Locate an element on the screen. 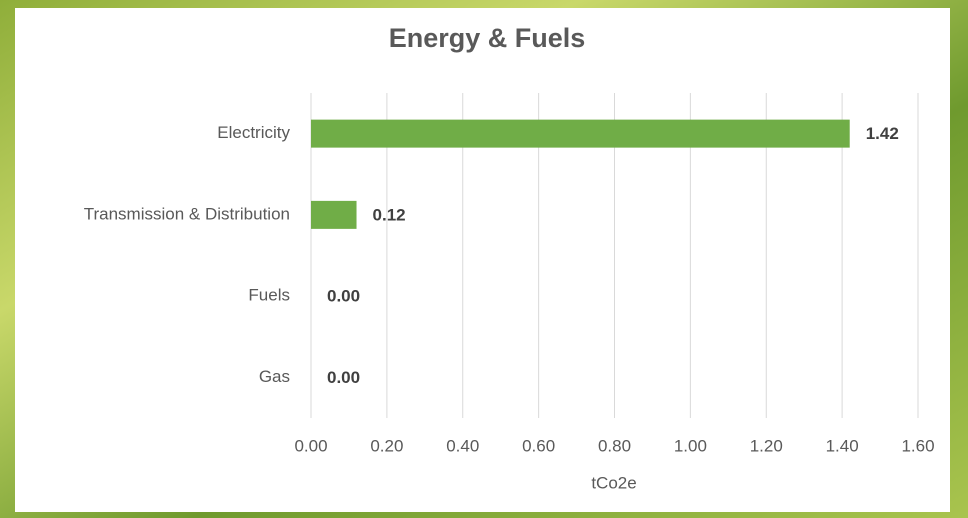  x-tick-label: 1.20 is located at coordinates (766, 445).